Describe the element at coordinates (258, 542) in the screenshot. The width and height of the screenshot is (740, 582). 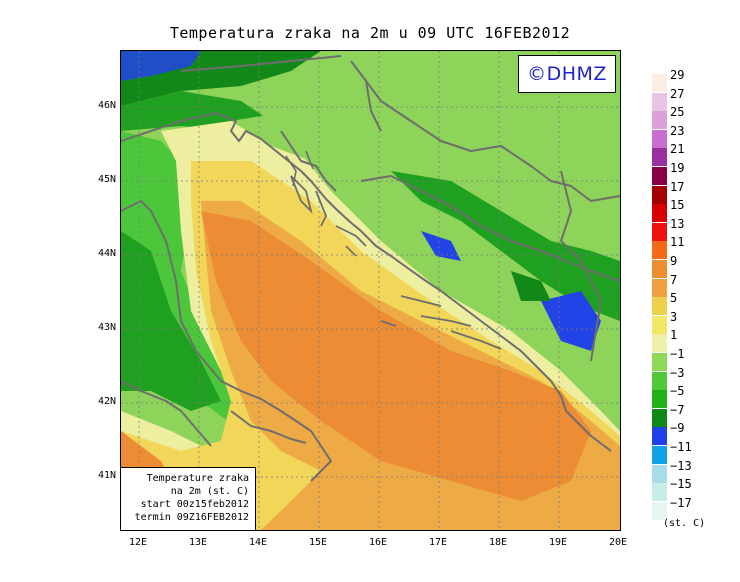
I see `lon-label-14e: 14E` at that location.